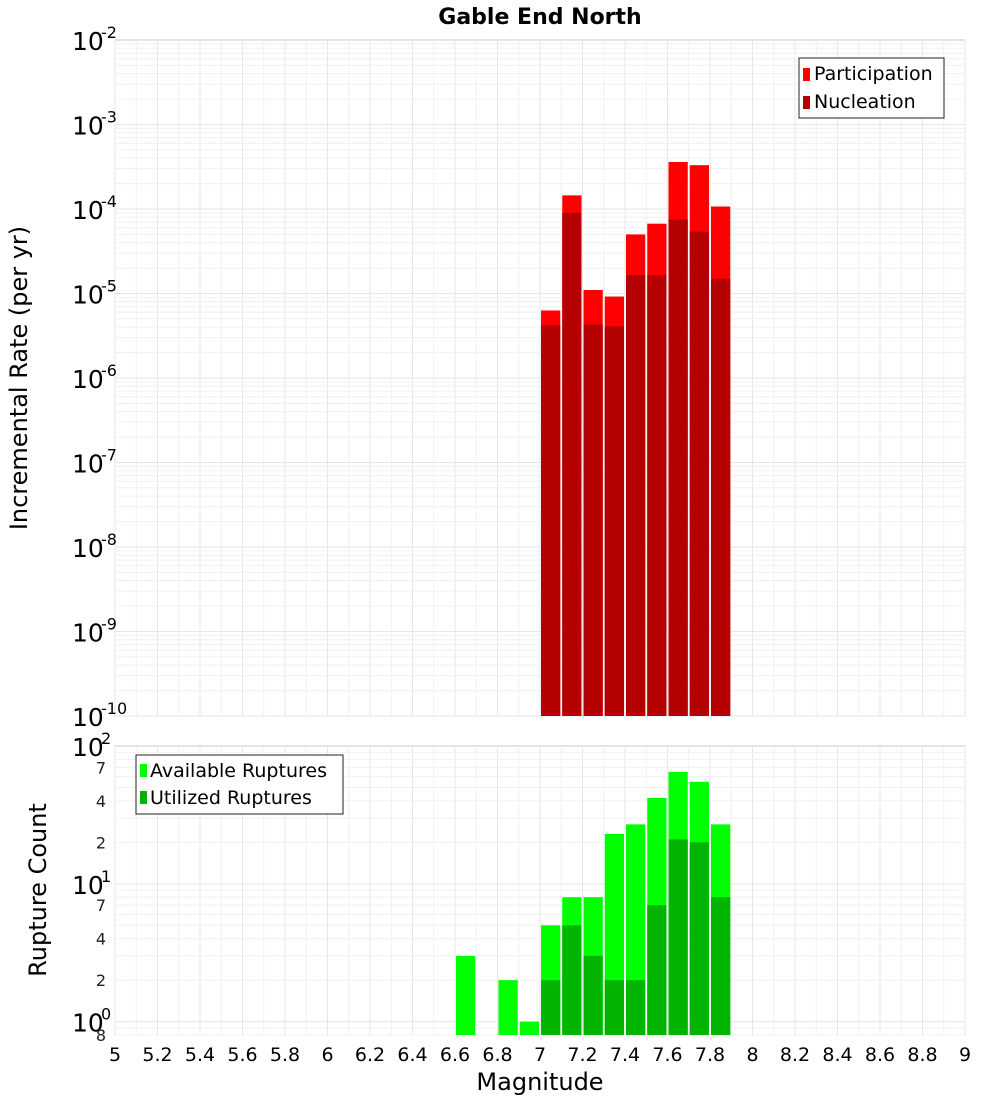  Describe the element at coordinates (625, 1055) in the screenshot. I see `x-tick-label: 7.4` at that location.